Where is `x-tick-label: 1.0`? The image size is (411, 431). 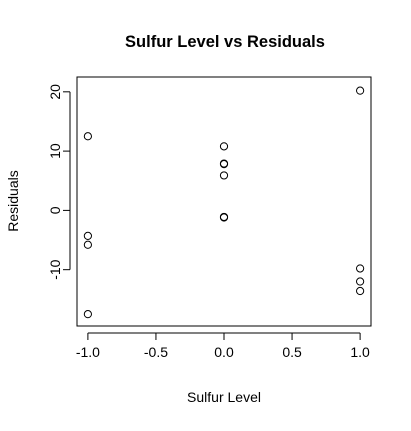
x-tick-label: 1.0 is located at coordinates (360, 352).